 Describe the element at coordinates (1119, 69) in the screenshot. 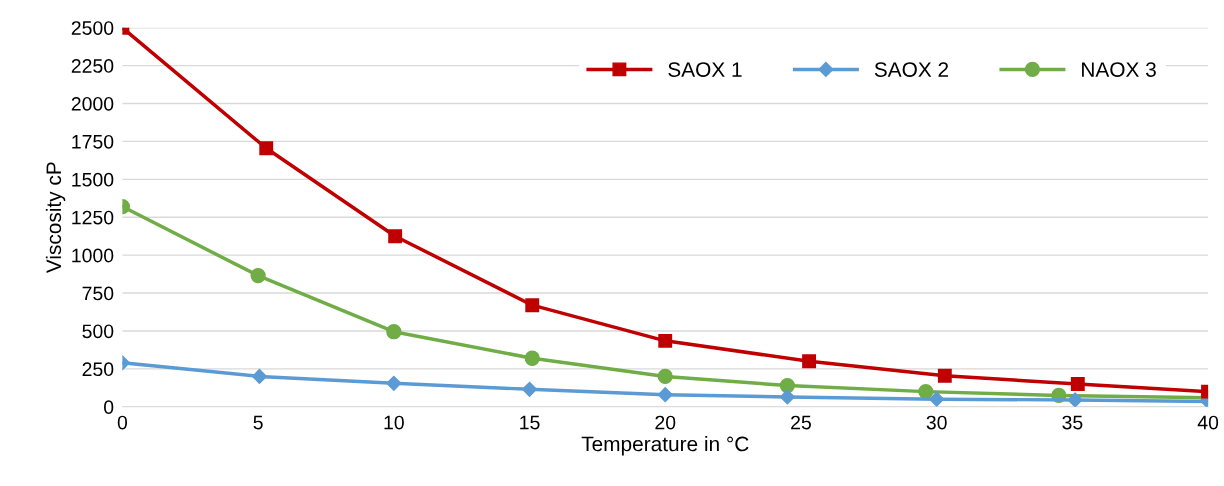

I see `legend-label: NAOX 3` at that location.